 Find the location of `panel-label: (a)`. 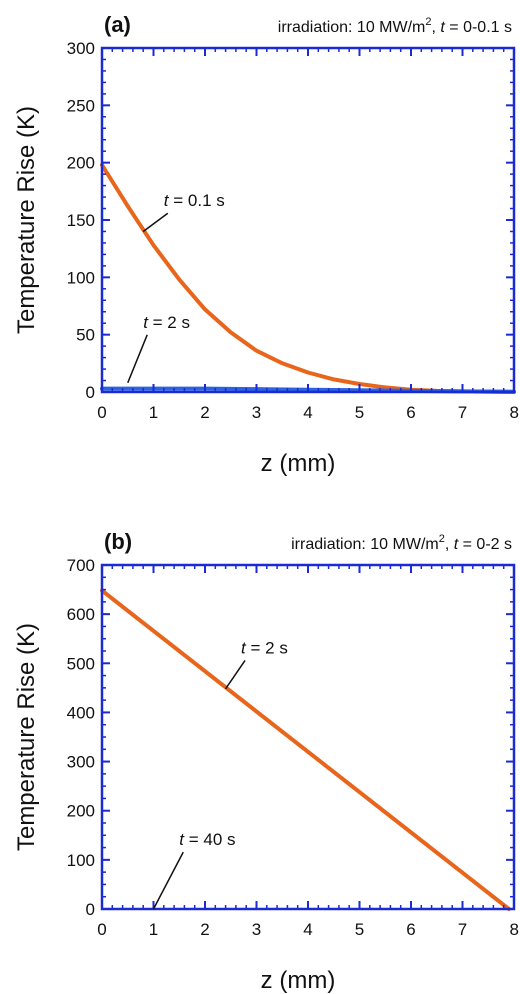

panel-label: (a) is located at coordinates (117, 24).